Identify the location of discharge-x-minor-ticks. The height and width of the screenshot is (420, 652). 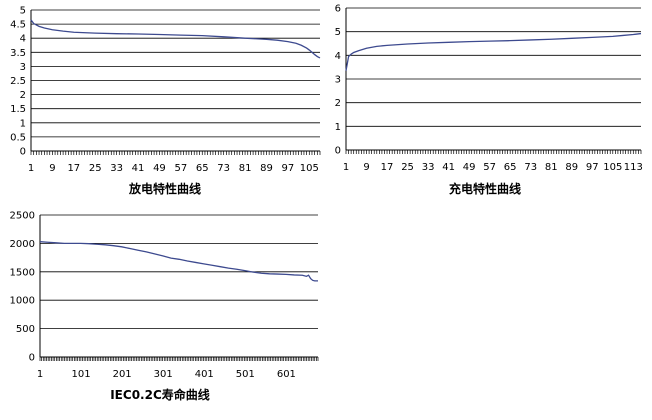
(175, 153).